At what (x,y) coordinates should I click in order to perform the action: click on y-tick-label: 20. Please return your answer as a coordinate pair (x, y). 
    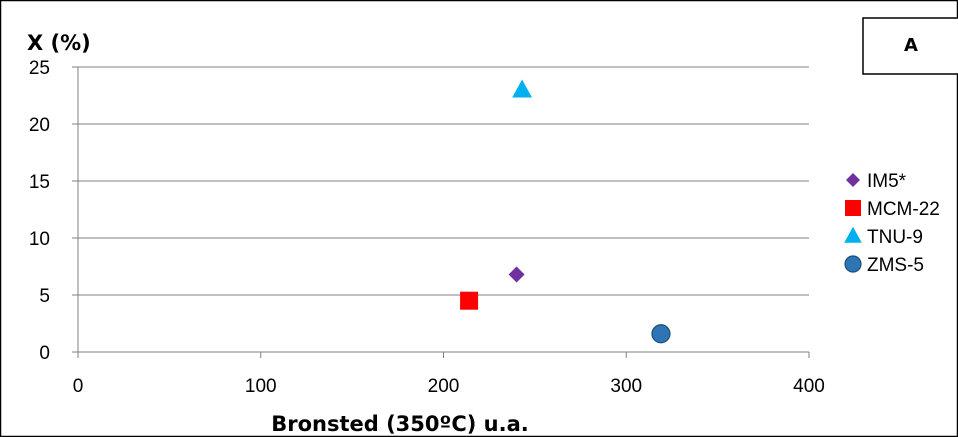
    Looking at the image, I should click on (39, 125).